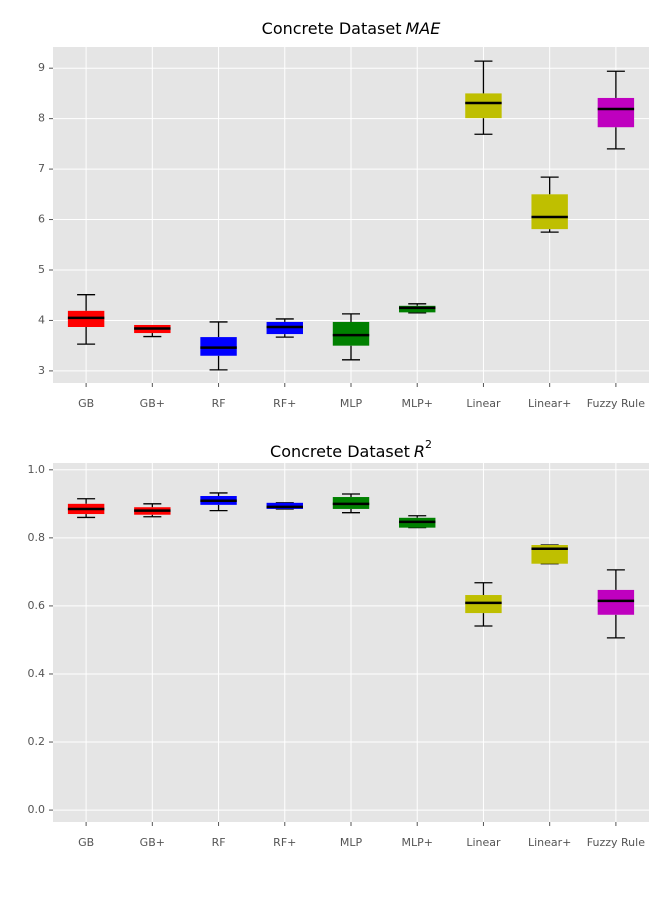 The height and width of the screenshot is (910, 650). I want to click on y-tick-label: 5, so click(41, 269).